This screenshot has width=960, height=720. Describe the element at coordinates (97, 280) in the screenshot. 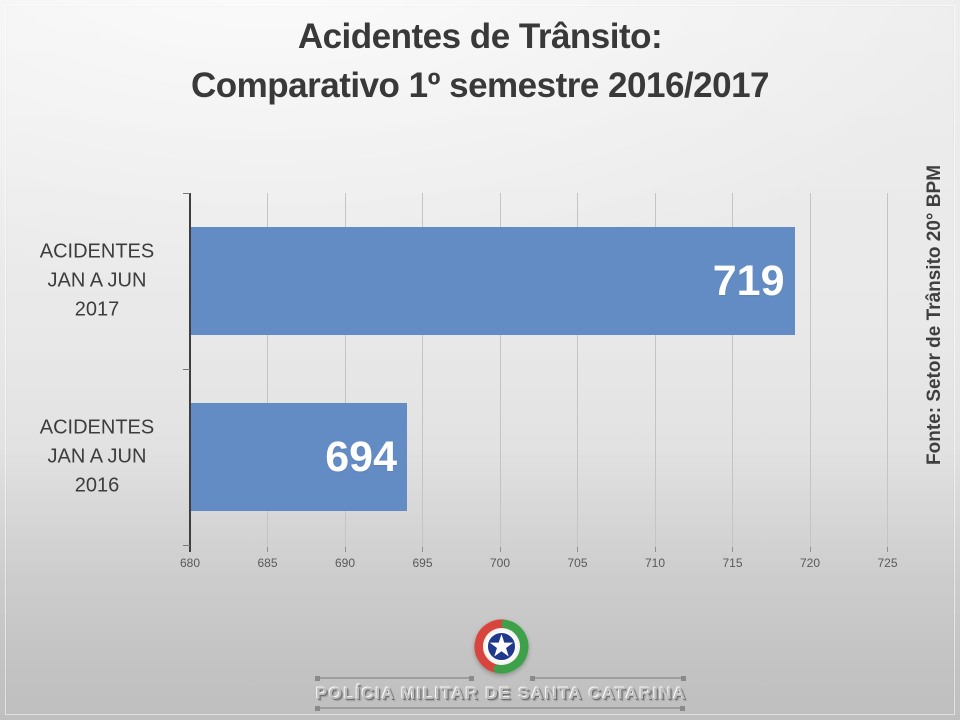

I see `category-axis-label: ACIDENTES JAN A JUN 2017` at that location.